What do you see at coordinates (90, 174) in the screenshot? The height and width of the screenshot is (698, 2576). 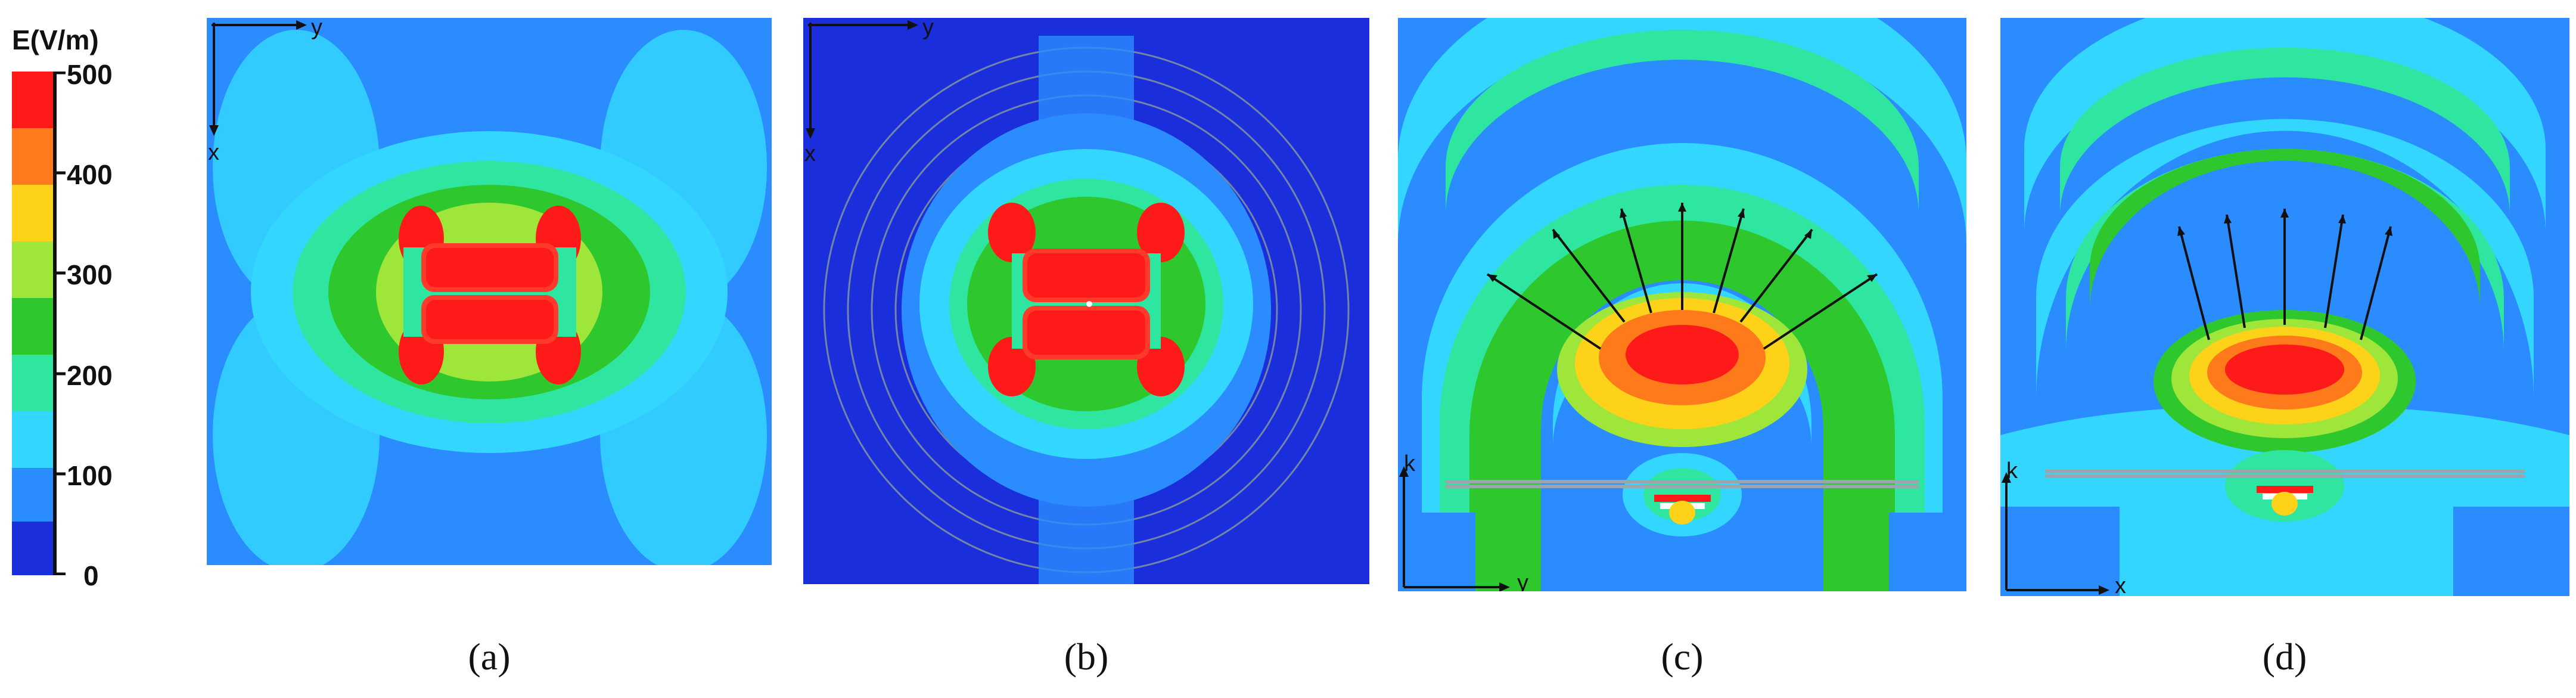 I see `colorbar-tick-400: 400` at bounding box center [90, 174].